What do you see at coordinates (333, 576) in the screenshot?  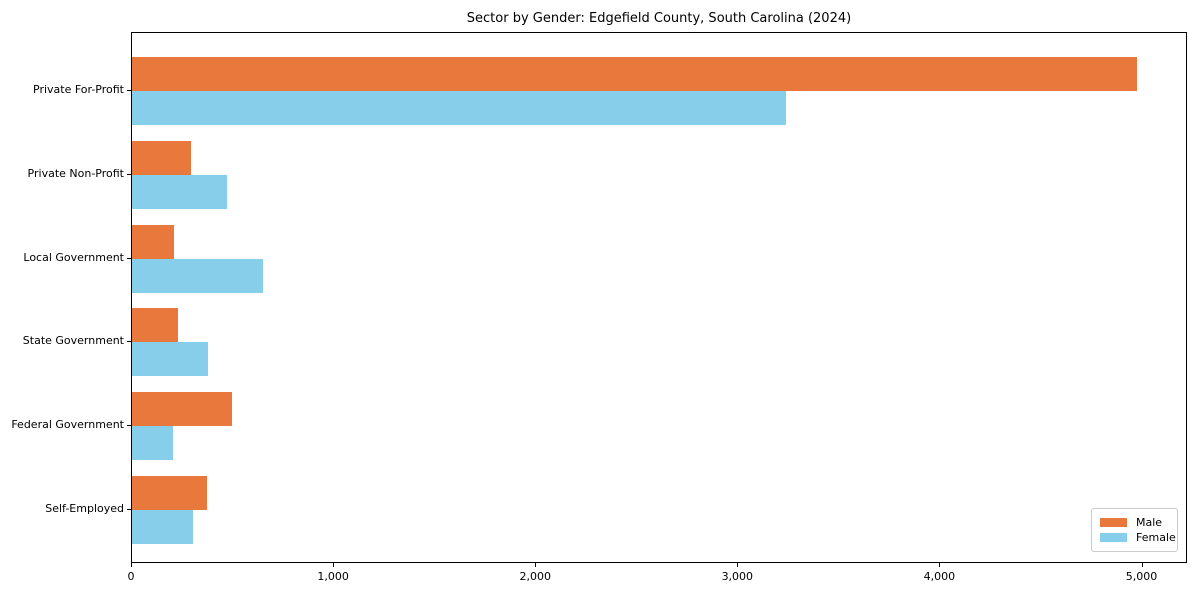 I see `x-tick-label: 1,000` at bounding box center [333, 576].